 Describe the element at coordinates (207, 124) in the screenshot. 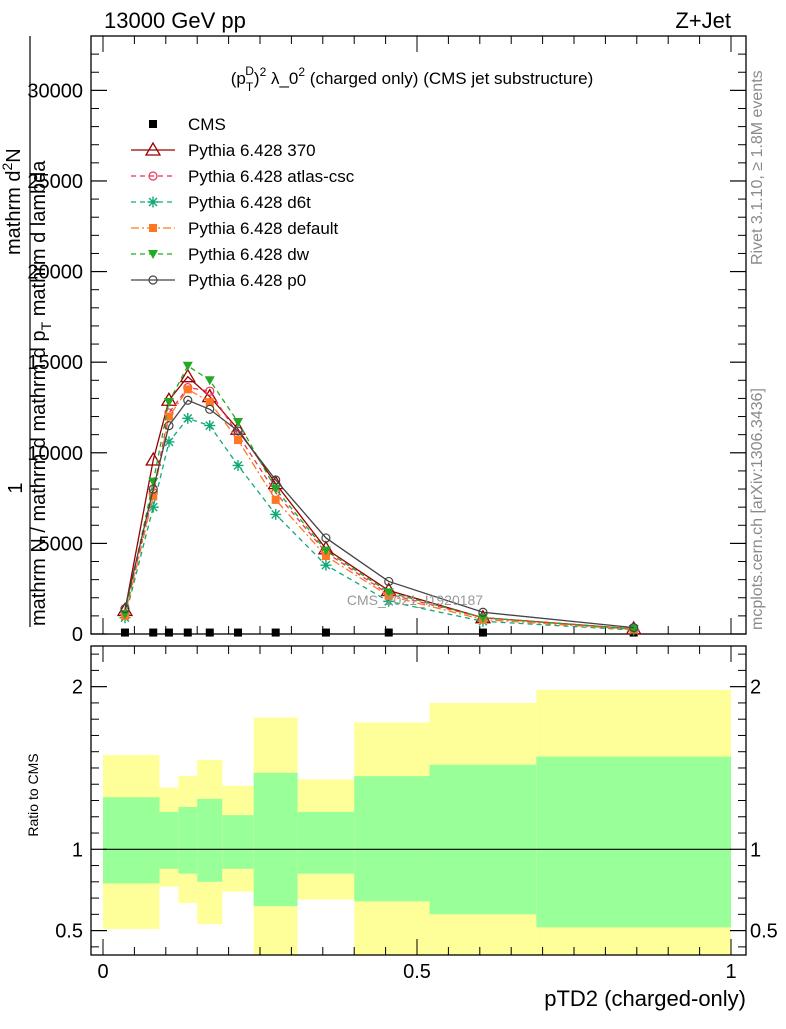

I see `legend-label: CMS` at that location.